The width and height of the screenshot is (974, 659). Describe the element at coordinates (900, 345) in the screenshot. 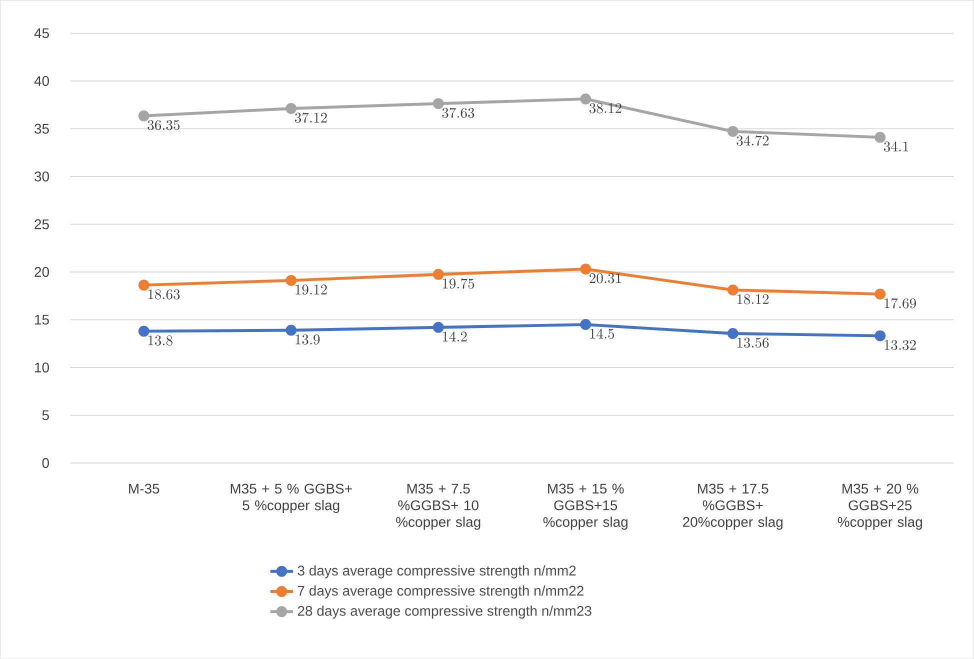

I see `data-label: 13.32` at that location.